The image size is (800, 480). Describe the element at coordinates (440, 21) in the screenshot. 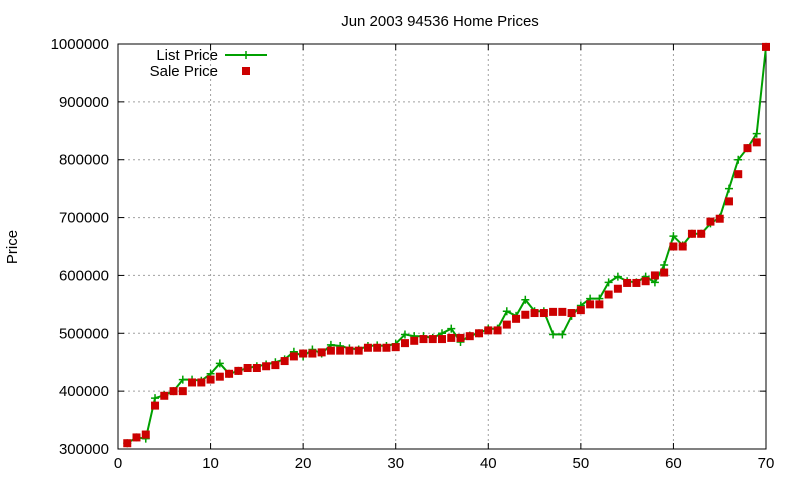

I see `chart-title: Jun 2003 94536 Home Prices` at that location.